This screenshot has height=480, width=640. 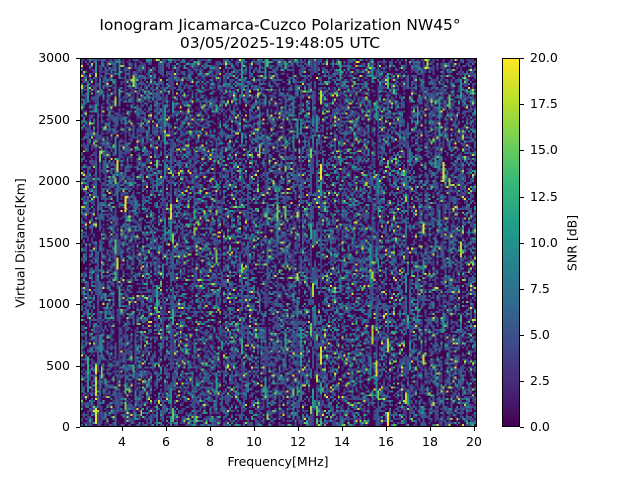 I want to click on colorbar-tick-label: 2.5, so click(x=540, y=380).